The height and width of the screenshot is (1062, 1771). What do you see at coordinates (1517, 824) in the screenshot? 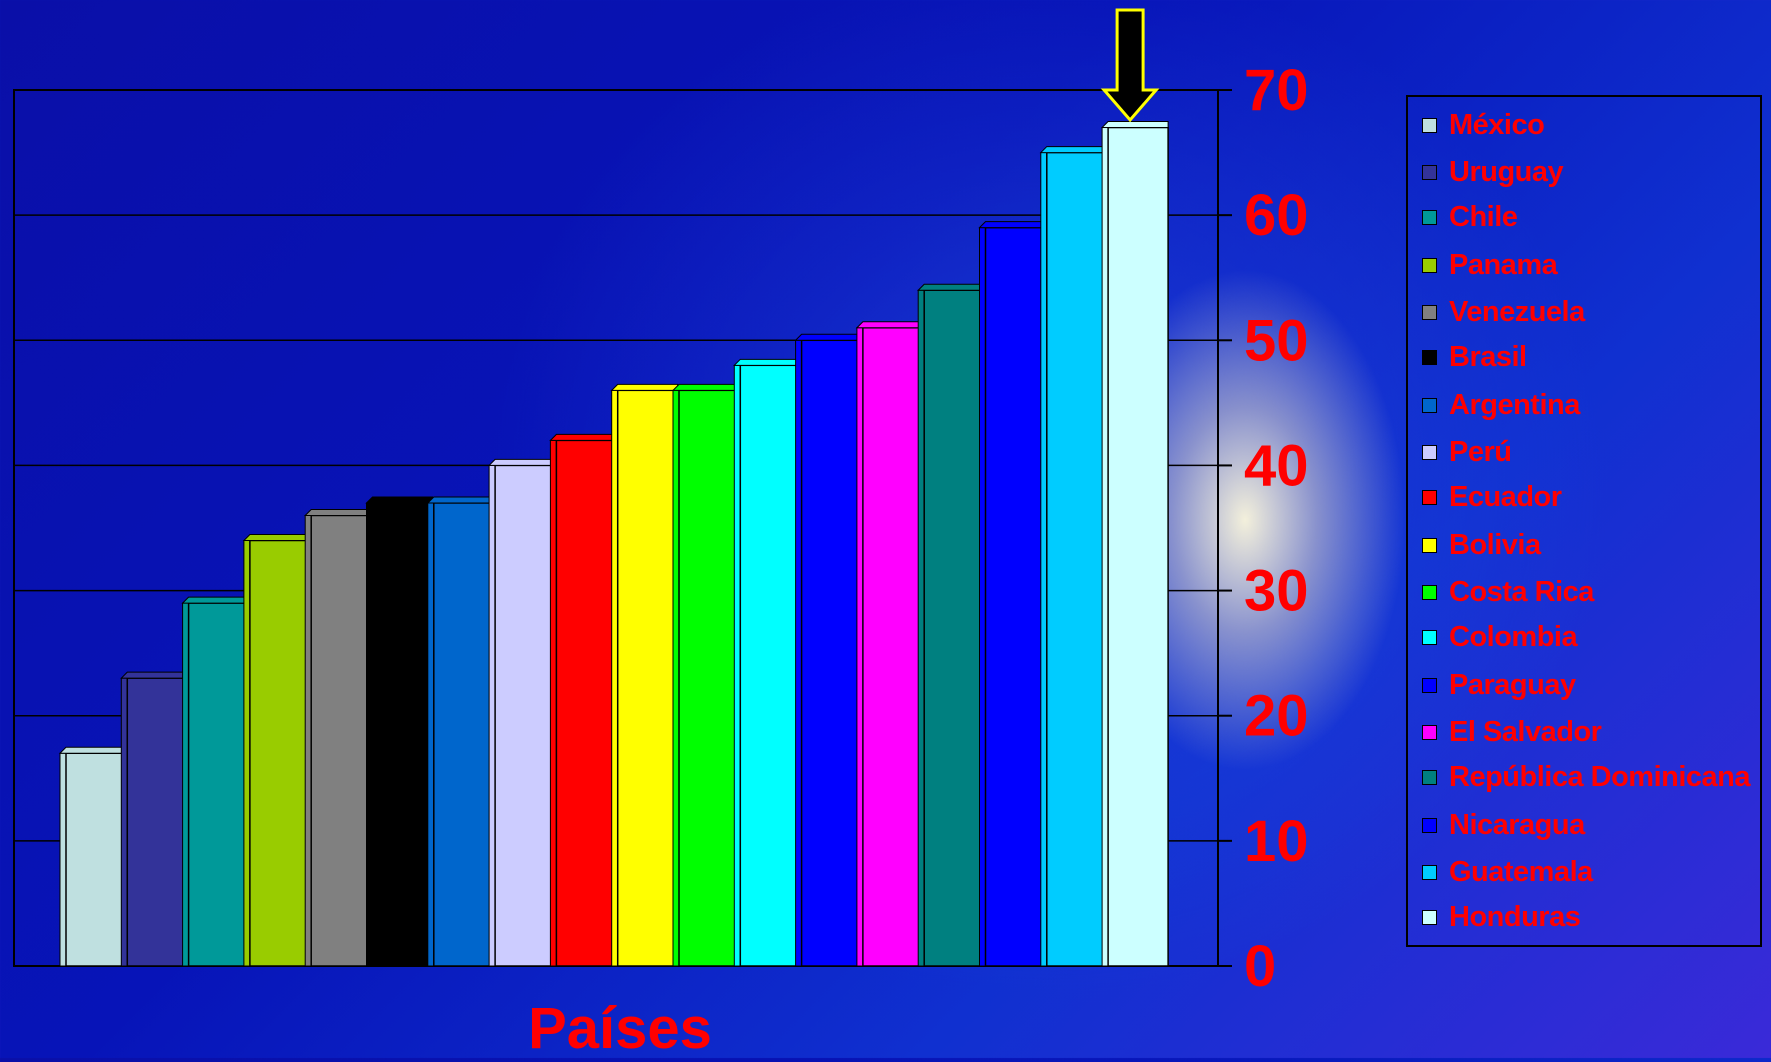
I see `legend-label: Nicaragua` at bounding box center [1517, 824].